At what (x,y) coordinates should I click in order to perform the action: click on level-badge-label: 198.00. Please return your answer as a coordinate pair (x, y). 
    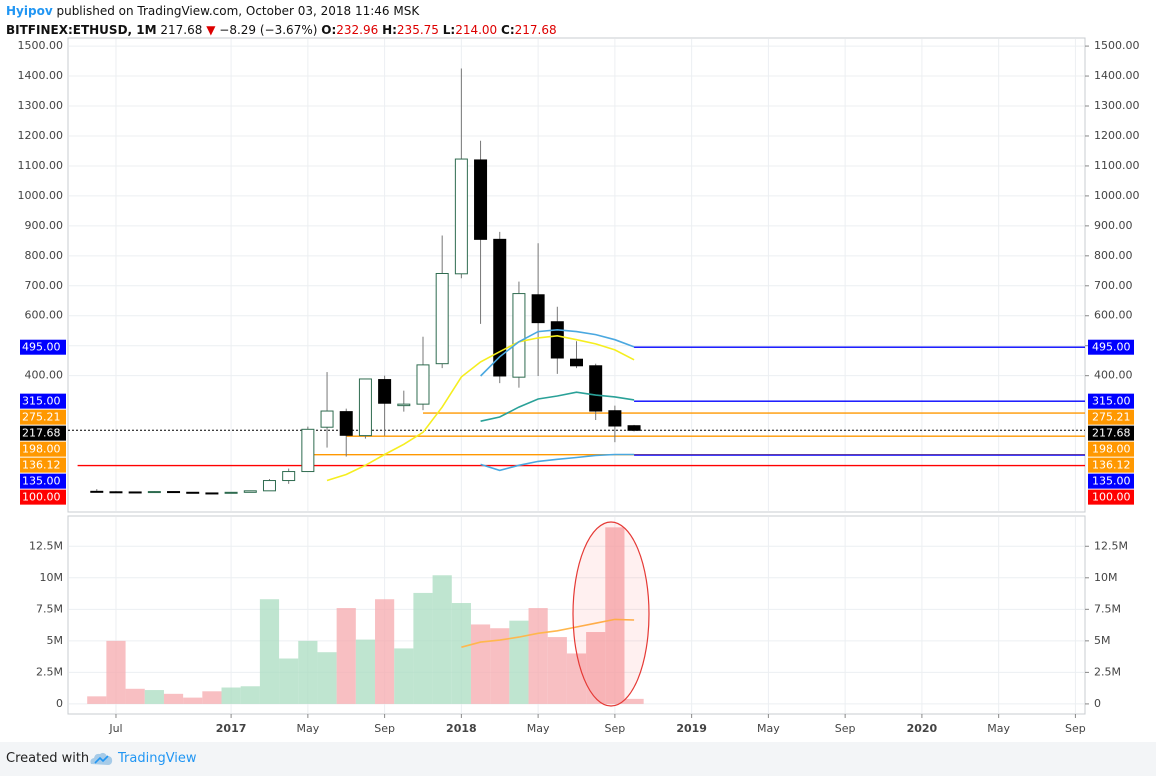
    Looking at the image, I should click on (41, 449).